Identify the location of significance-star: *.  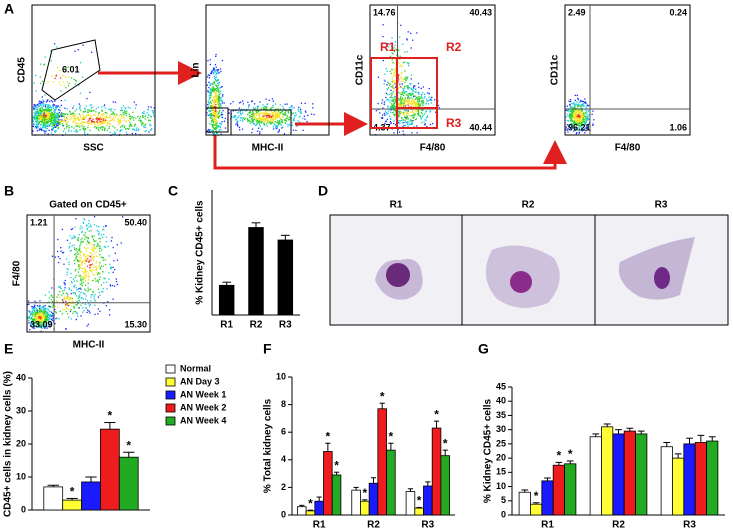
(364, 493).